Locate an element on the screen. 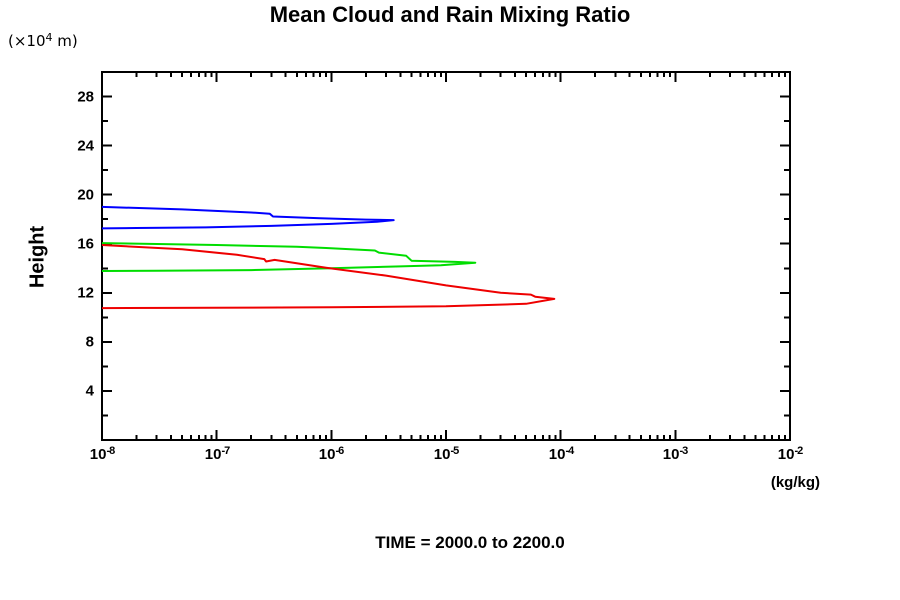 This screenshot has height=600, width=900. x-tick-label: 10⁻⁷ is located at coordinates (217, 454).